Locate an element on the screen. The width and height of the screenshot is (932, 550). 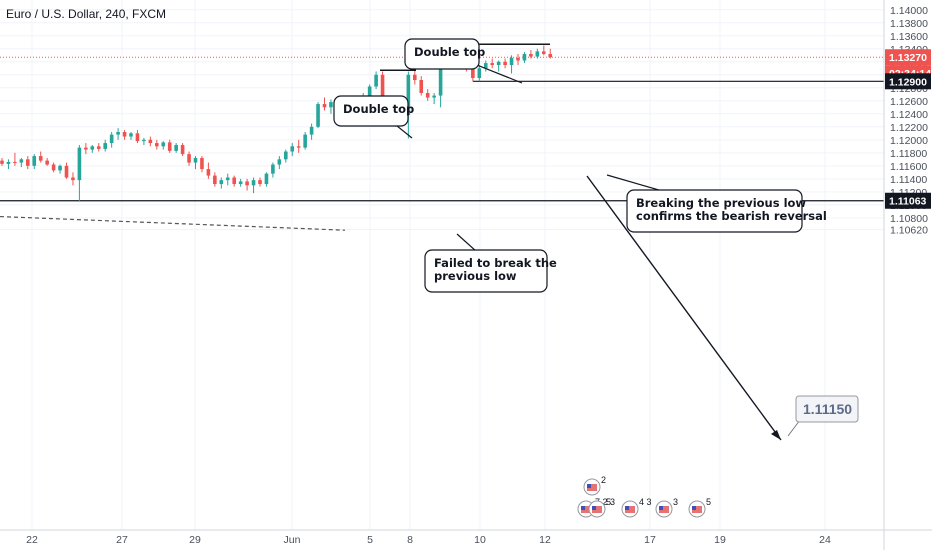
current-price-flag: 1.13270 is located at coordinates (908, 58).